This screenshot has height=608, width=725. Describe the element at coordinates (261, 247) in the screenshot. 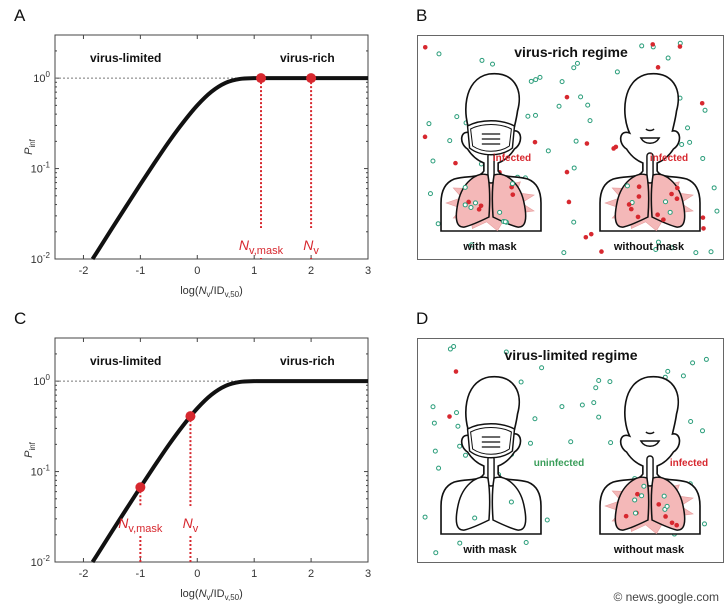

I see `point-label: Nv,mask` at that location.